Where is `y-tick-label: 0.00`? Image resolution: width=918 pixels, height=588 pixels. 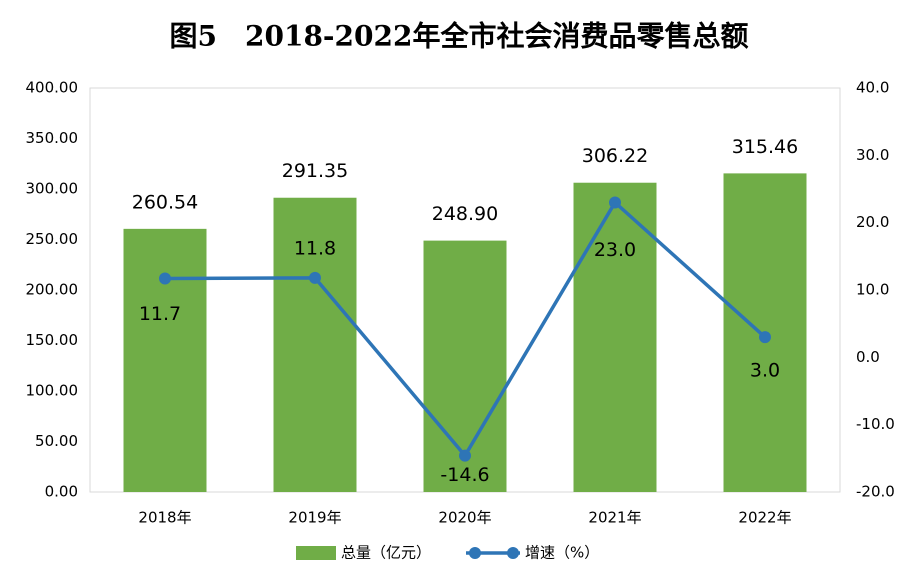 y-tick-label: 0.00 is located at coordinates (61, 492).